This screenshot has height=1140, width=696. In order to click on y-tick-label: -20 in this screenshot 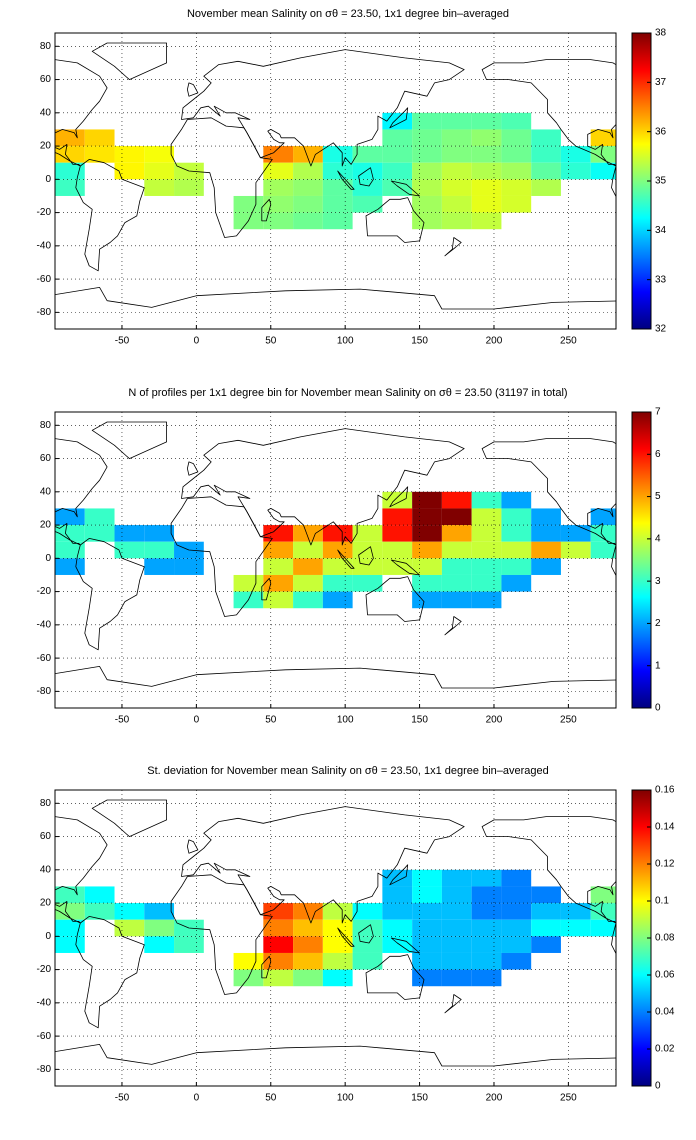, I will do `click(44, 212)`.